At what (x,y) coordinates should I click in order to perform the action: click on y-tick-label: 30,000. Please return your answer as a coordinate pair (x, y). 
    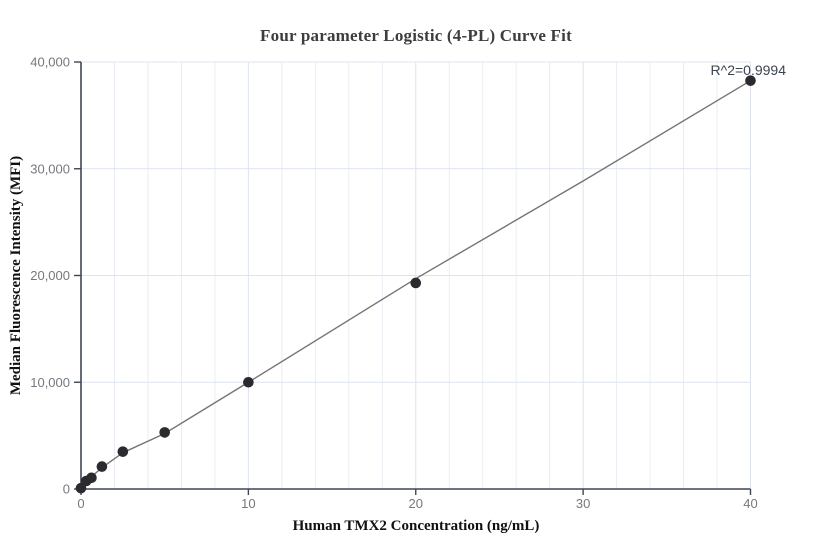
    Looking at the image, I should click on (50, 168).